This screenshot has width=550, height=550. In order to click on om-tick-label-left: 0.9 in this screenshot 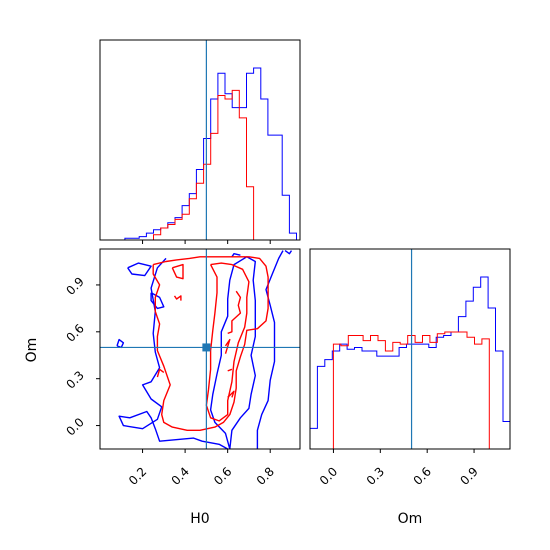, I will do `click(74, 285)`.